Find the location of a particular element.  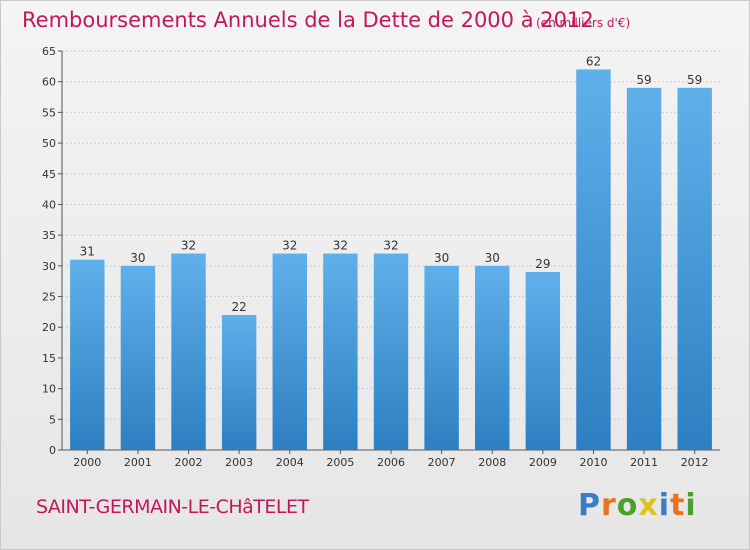

data-label: 22 is located at coordinates (239, 307).